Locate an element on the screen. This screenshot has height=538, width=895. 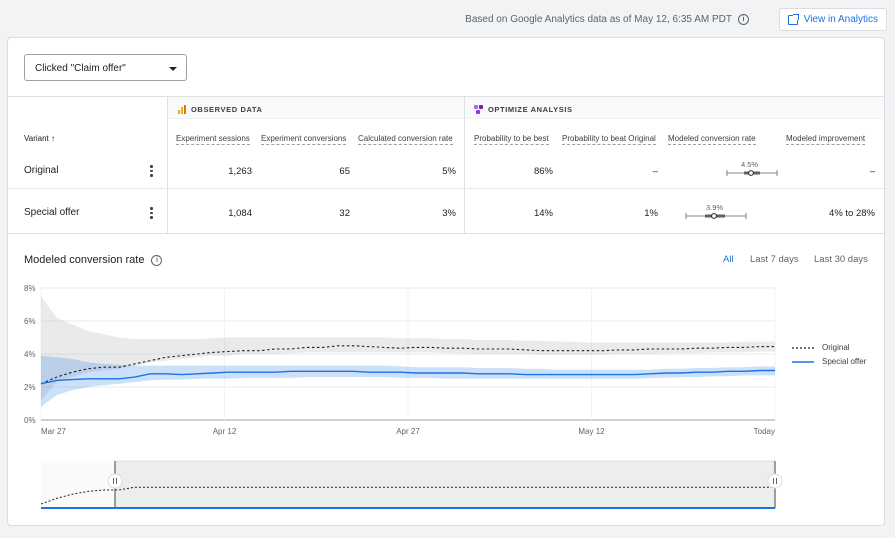
x-tick-label: Today is located at coordinates (764, 431).